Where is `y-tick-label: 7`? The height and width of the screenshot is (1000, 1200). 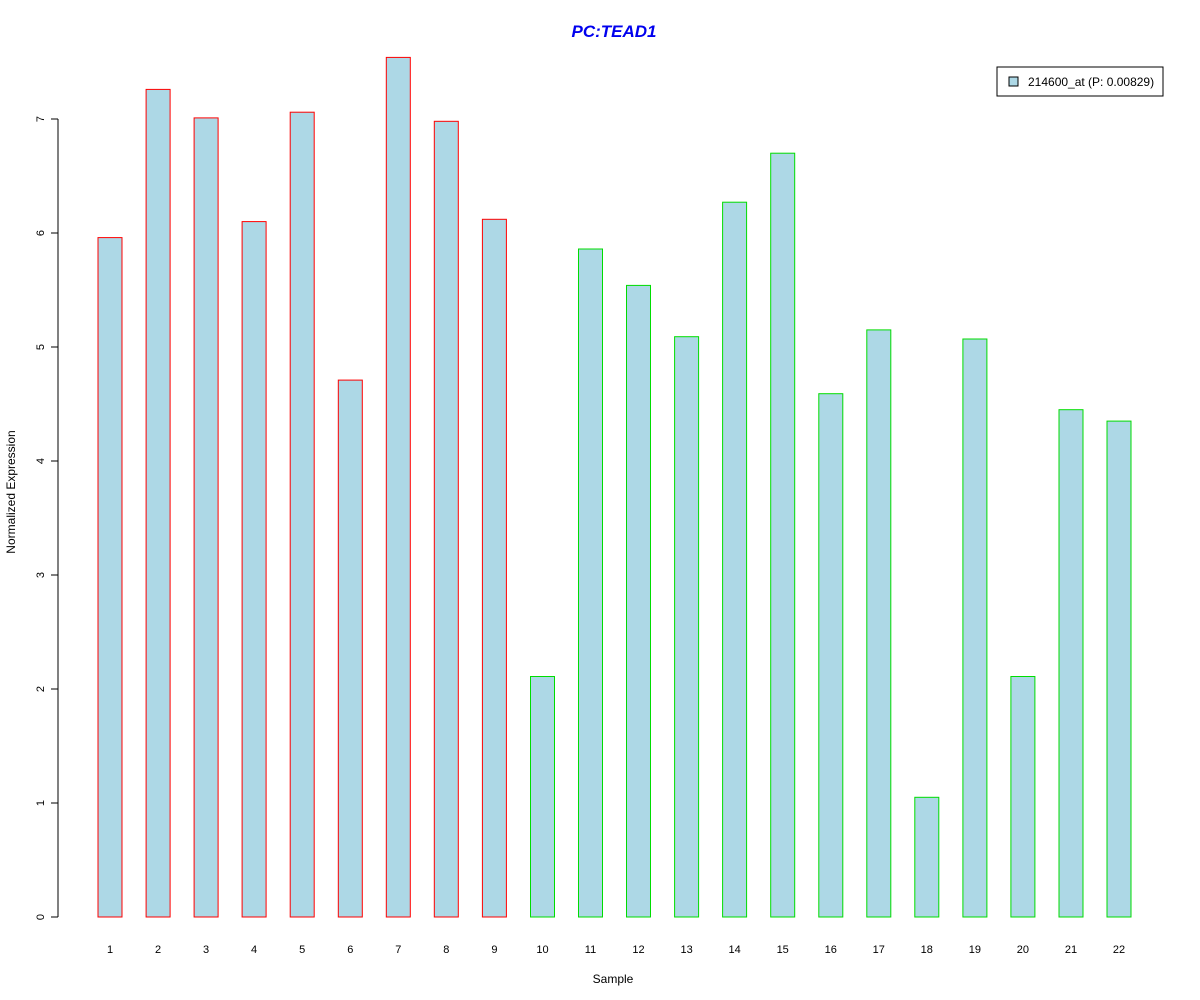
y-tick-label: 7 is located at coordinates (41, 119).